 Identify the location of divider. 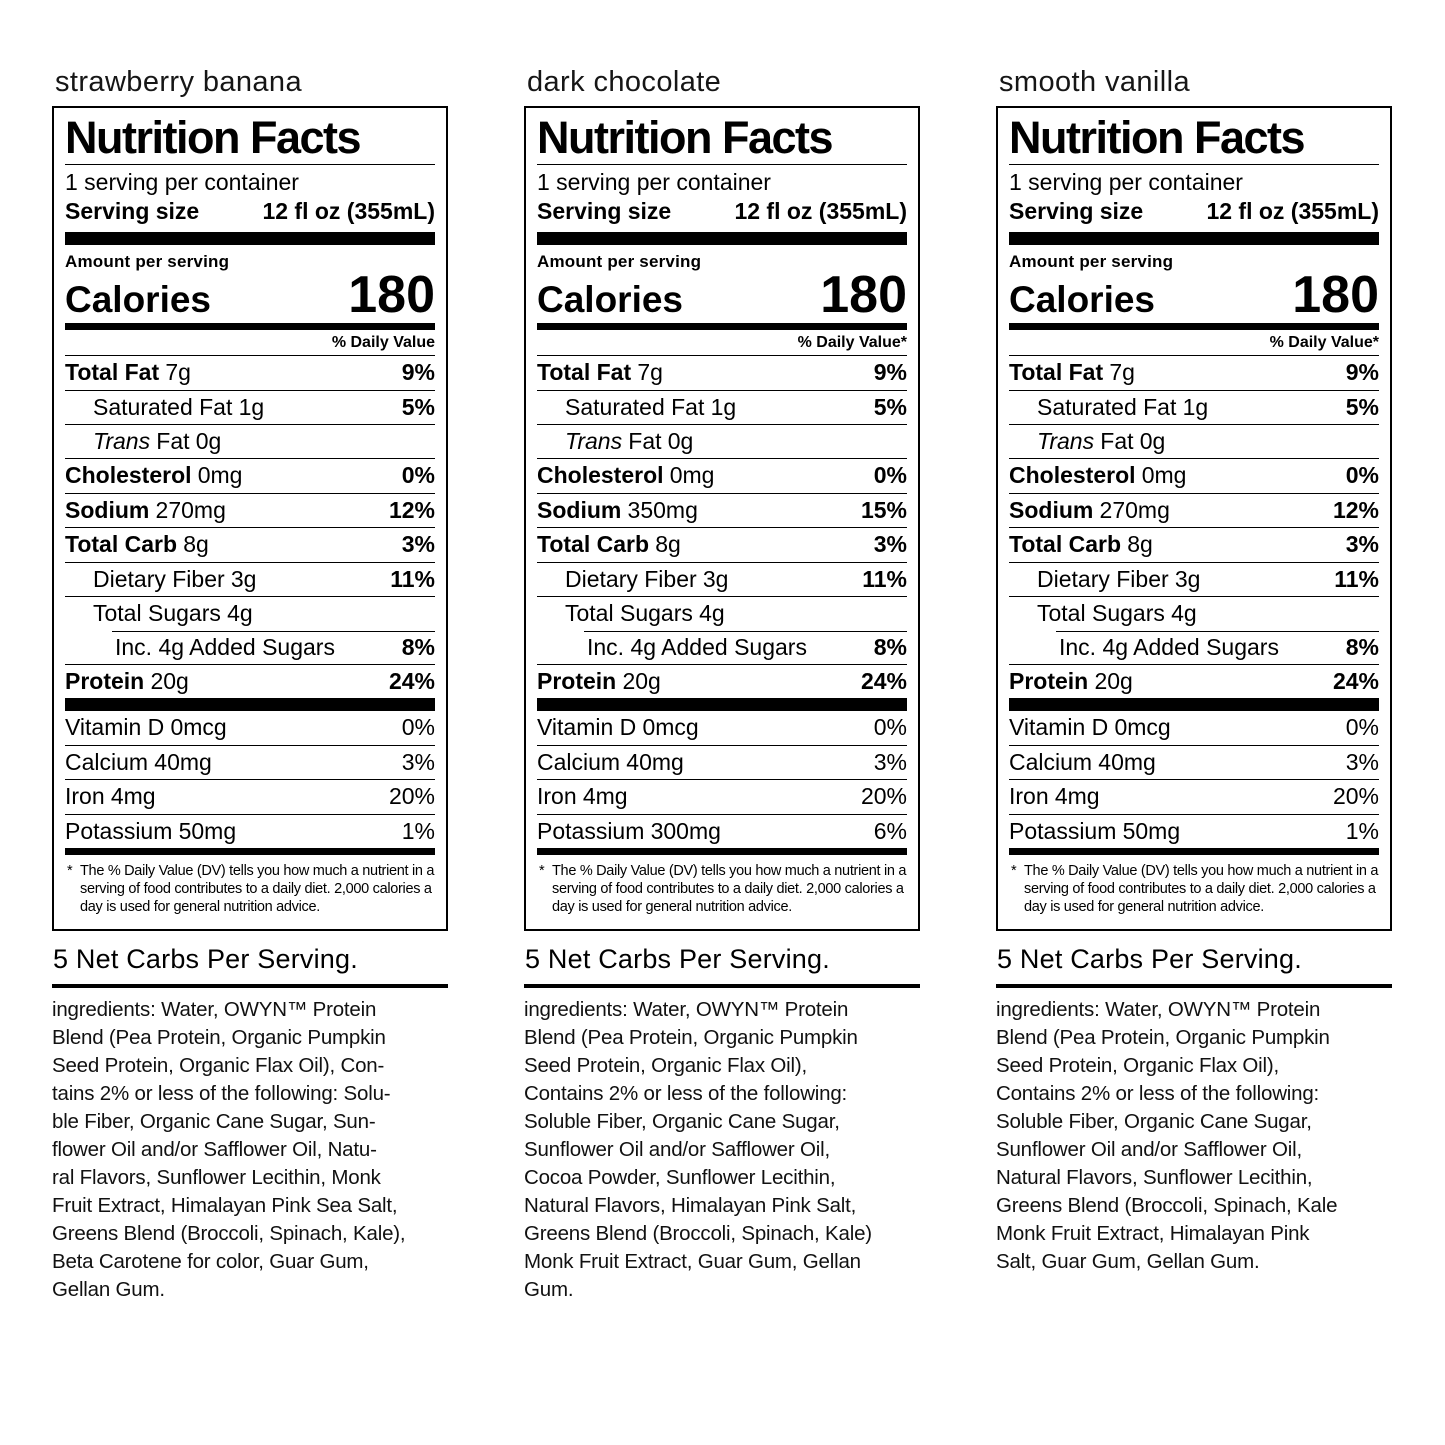
(250, 985).